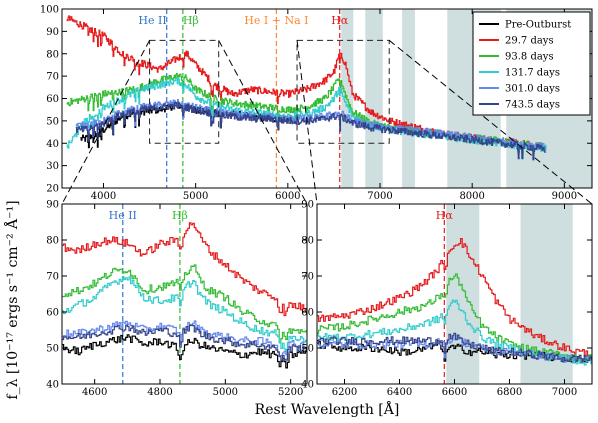  I want to click on legend-label: 93.8 days, so click(529, 57).